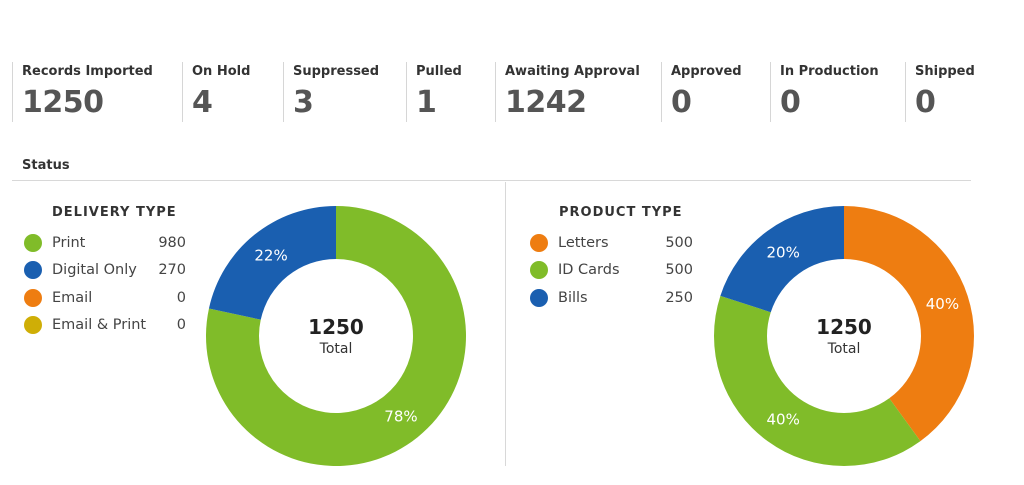 The height and width of the screenshot is (485, 1024). What do you see at coordinates (817, 380) in the screenshot?
I see `donut-slice-id-cards` at bounding box center [817, 380].